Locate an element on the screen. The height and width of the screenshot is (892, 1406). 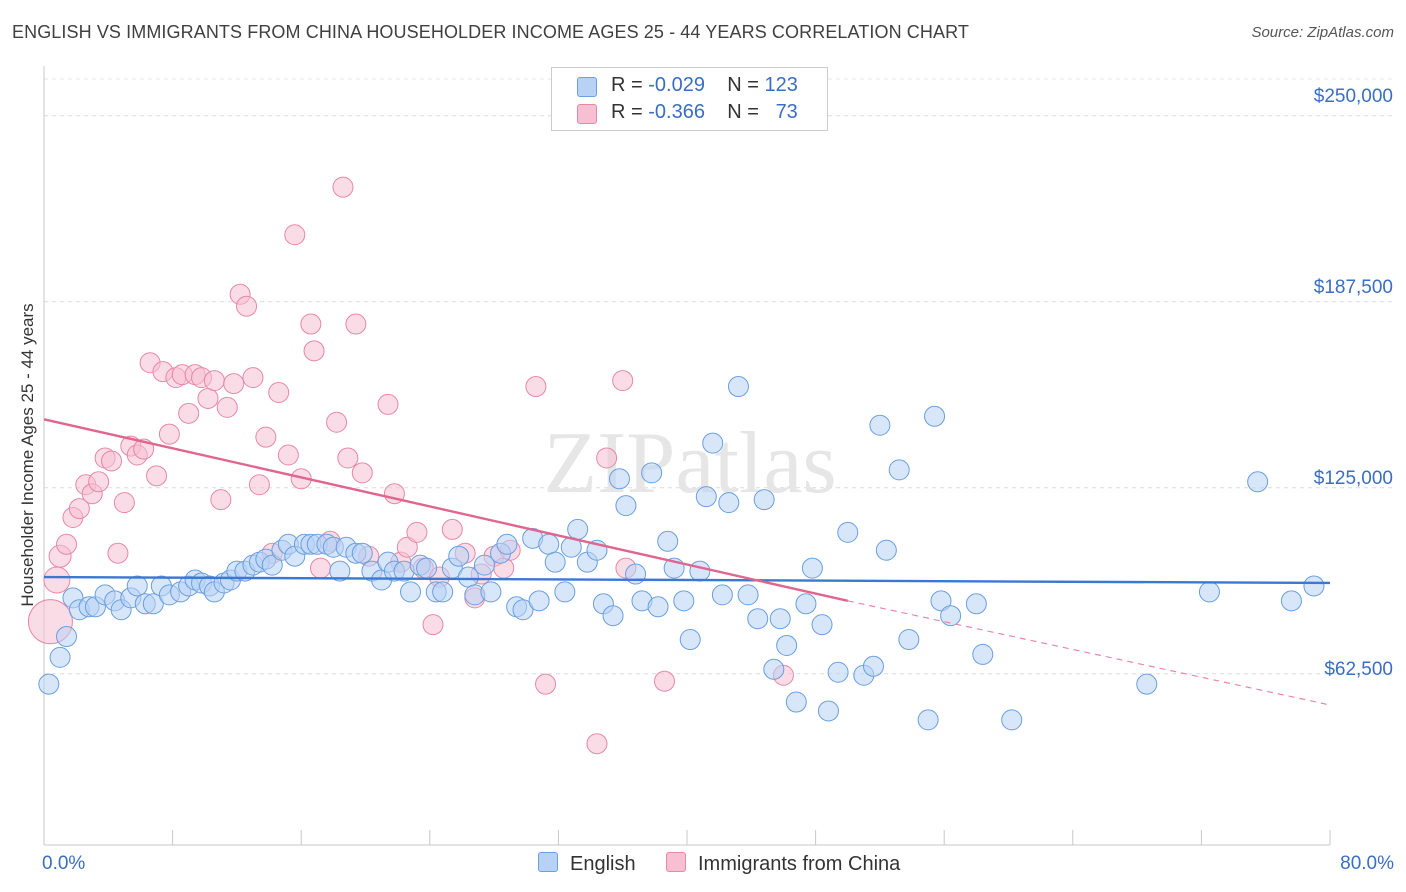
y-tick-label: $125,000 is located at coordinates (1353, 478).